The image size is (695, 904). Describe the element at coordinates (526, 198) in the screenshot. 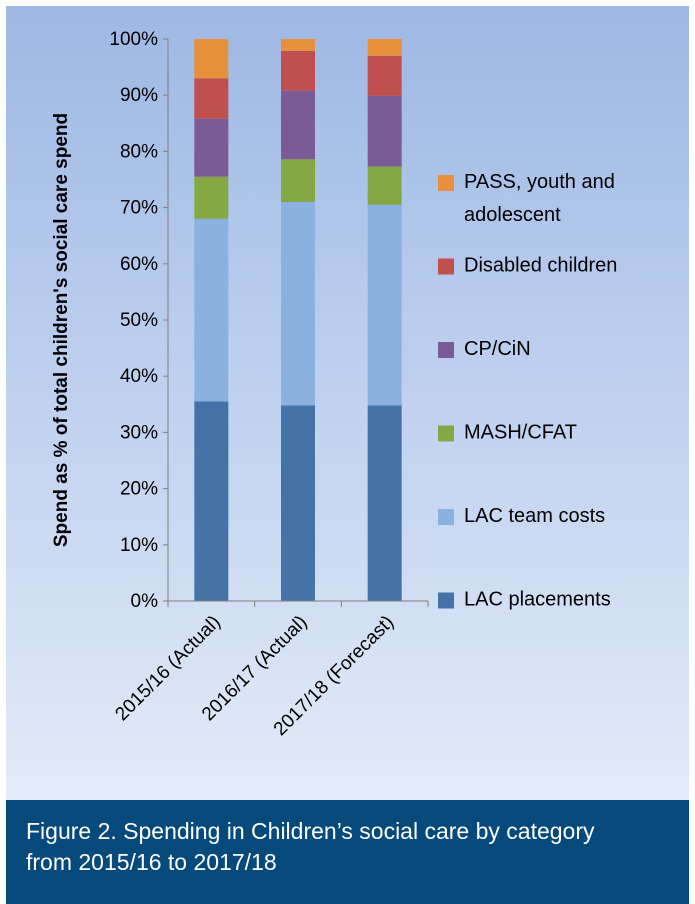

I see `legend-item: PASS, youth and adolescent` at that location.